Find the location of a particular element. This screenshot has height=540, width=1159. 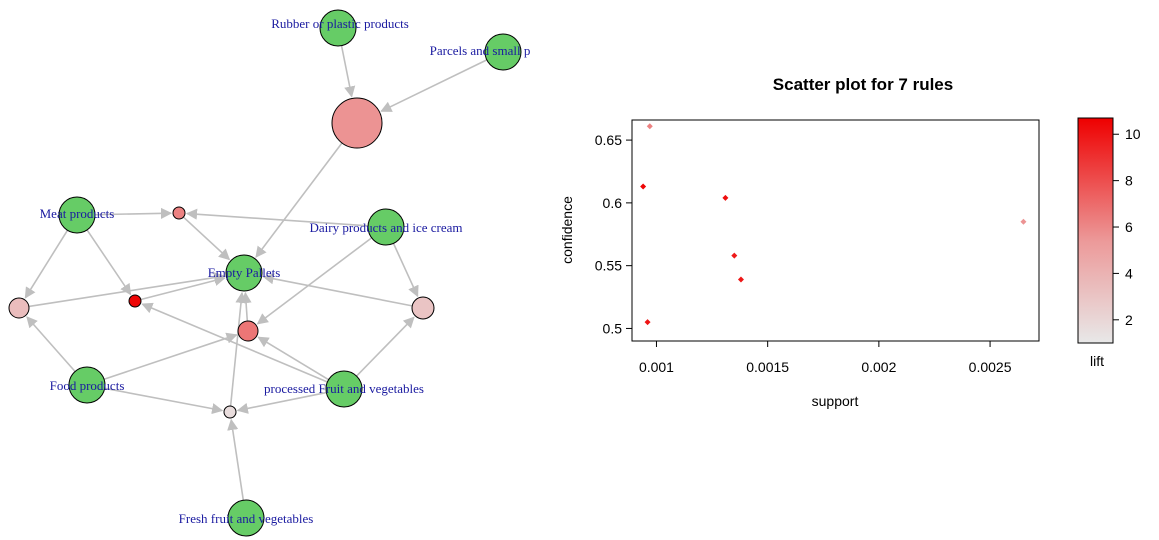

y-tick-label: 0.6 is located at coordinates (613, 203).